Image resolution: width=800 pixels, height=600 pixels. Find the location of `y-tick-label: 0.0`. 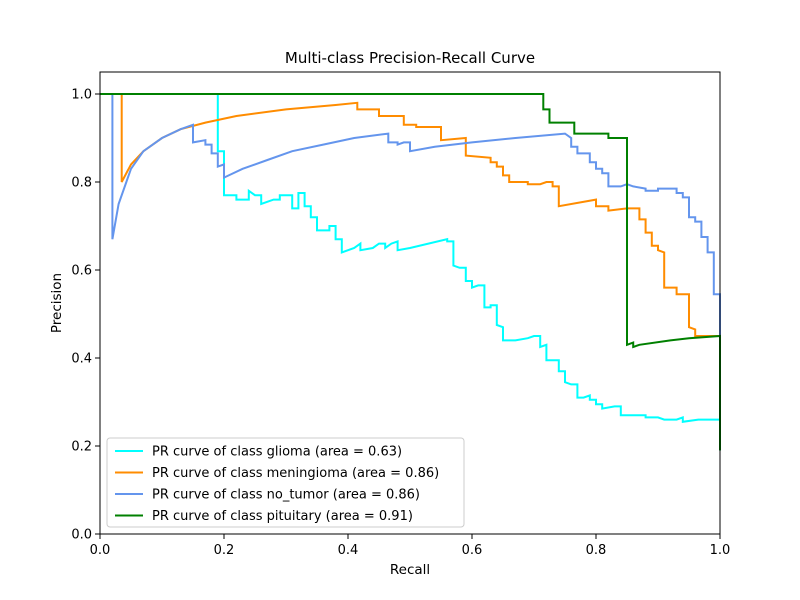

y-tick-label: 0.0 is located at coordinates (81, 535).